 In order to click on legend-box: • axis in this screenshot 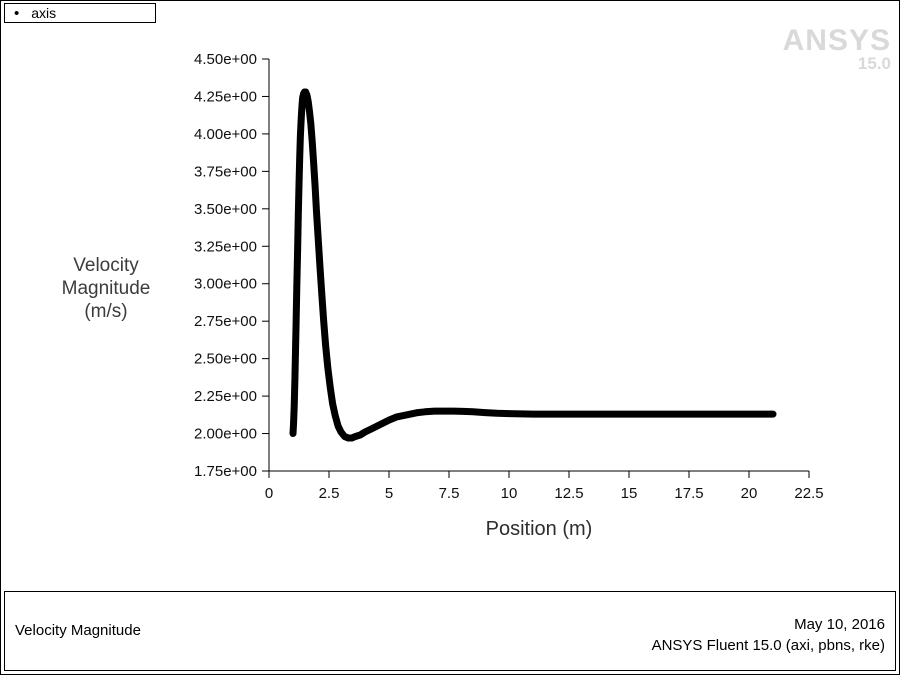, I will do `click(80, 13)`.